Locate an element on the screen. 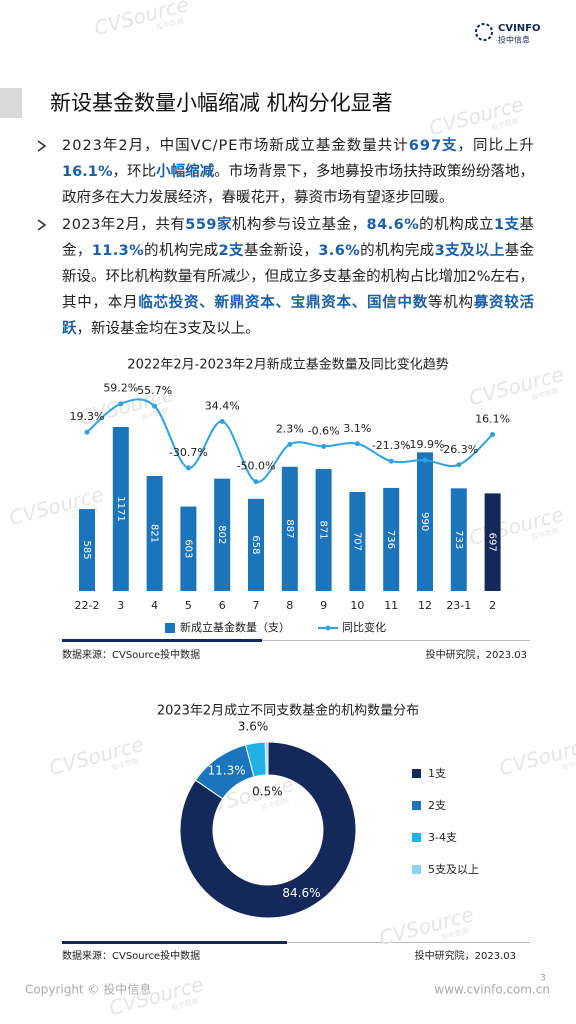 The height and width of the screenshot is (1024, 576). paragraph-line: 其中，本月临芯投资、新鼎资本、宝鼎资本、国信中数等机构募资较活 is located at coordinates (298, 302).